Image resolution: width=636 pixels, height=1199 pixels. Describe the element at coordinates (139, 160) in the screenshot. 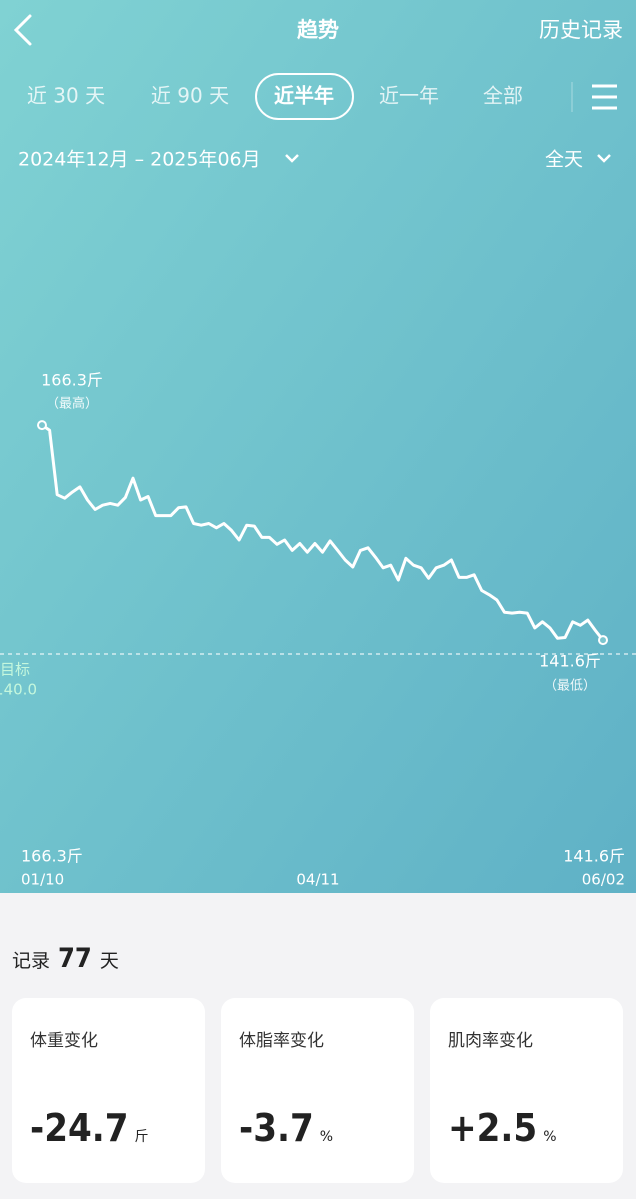

I see `date-range: 2024年12月 – 2025年06月` at that location.